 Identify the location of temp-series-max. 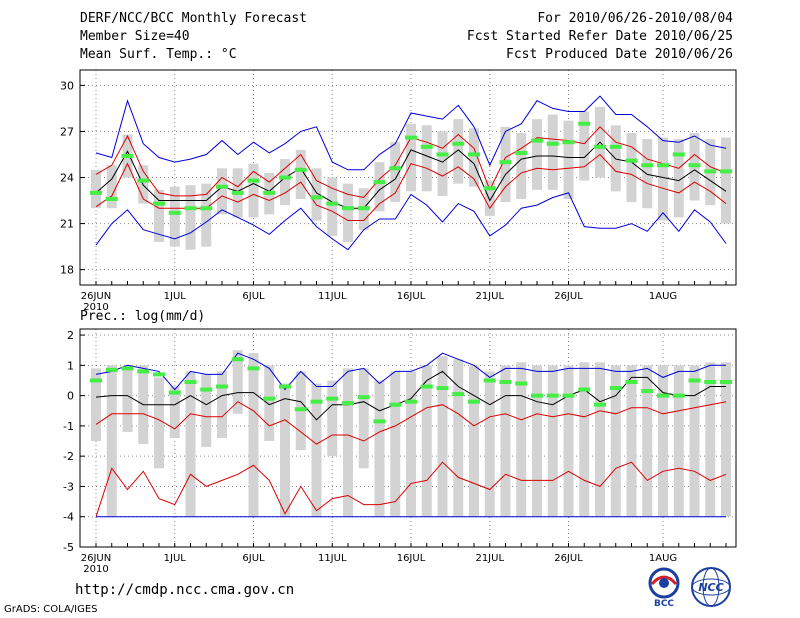
(411, 133).